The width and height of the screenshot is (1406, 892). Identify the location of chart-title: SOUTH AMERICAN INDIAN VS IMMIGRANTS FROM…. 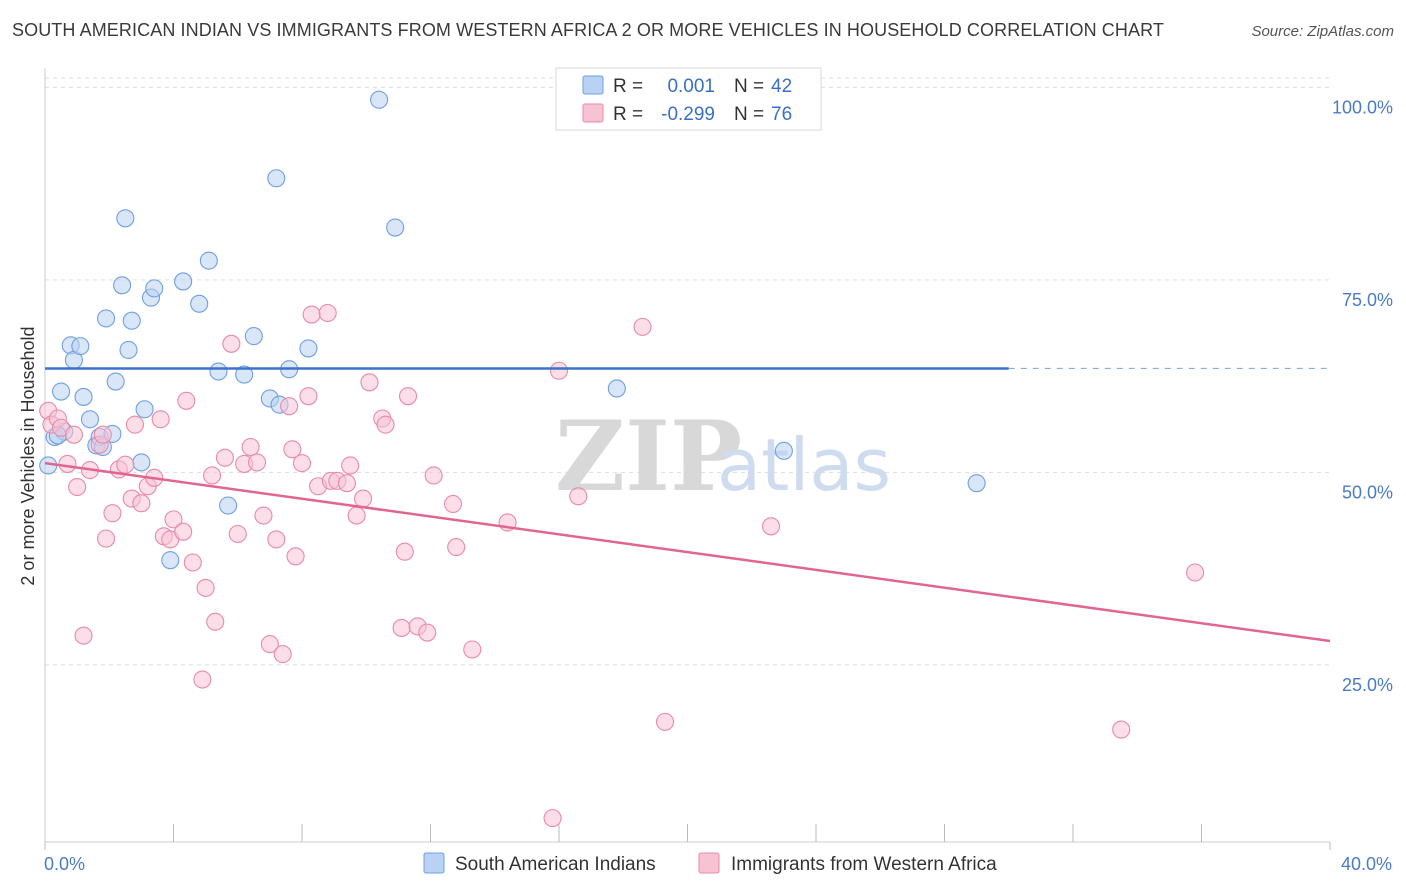
(588, 30).